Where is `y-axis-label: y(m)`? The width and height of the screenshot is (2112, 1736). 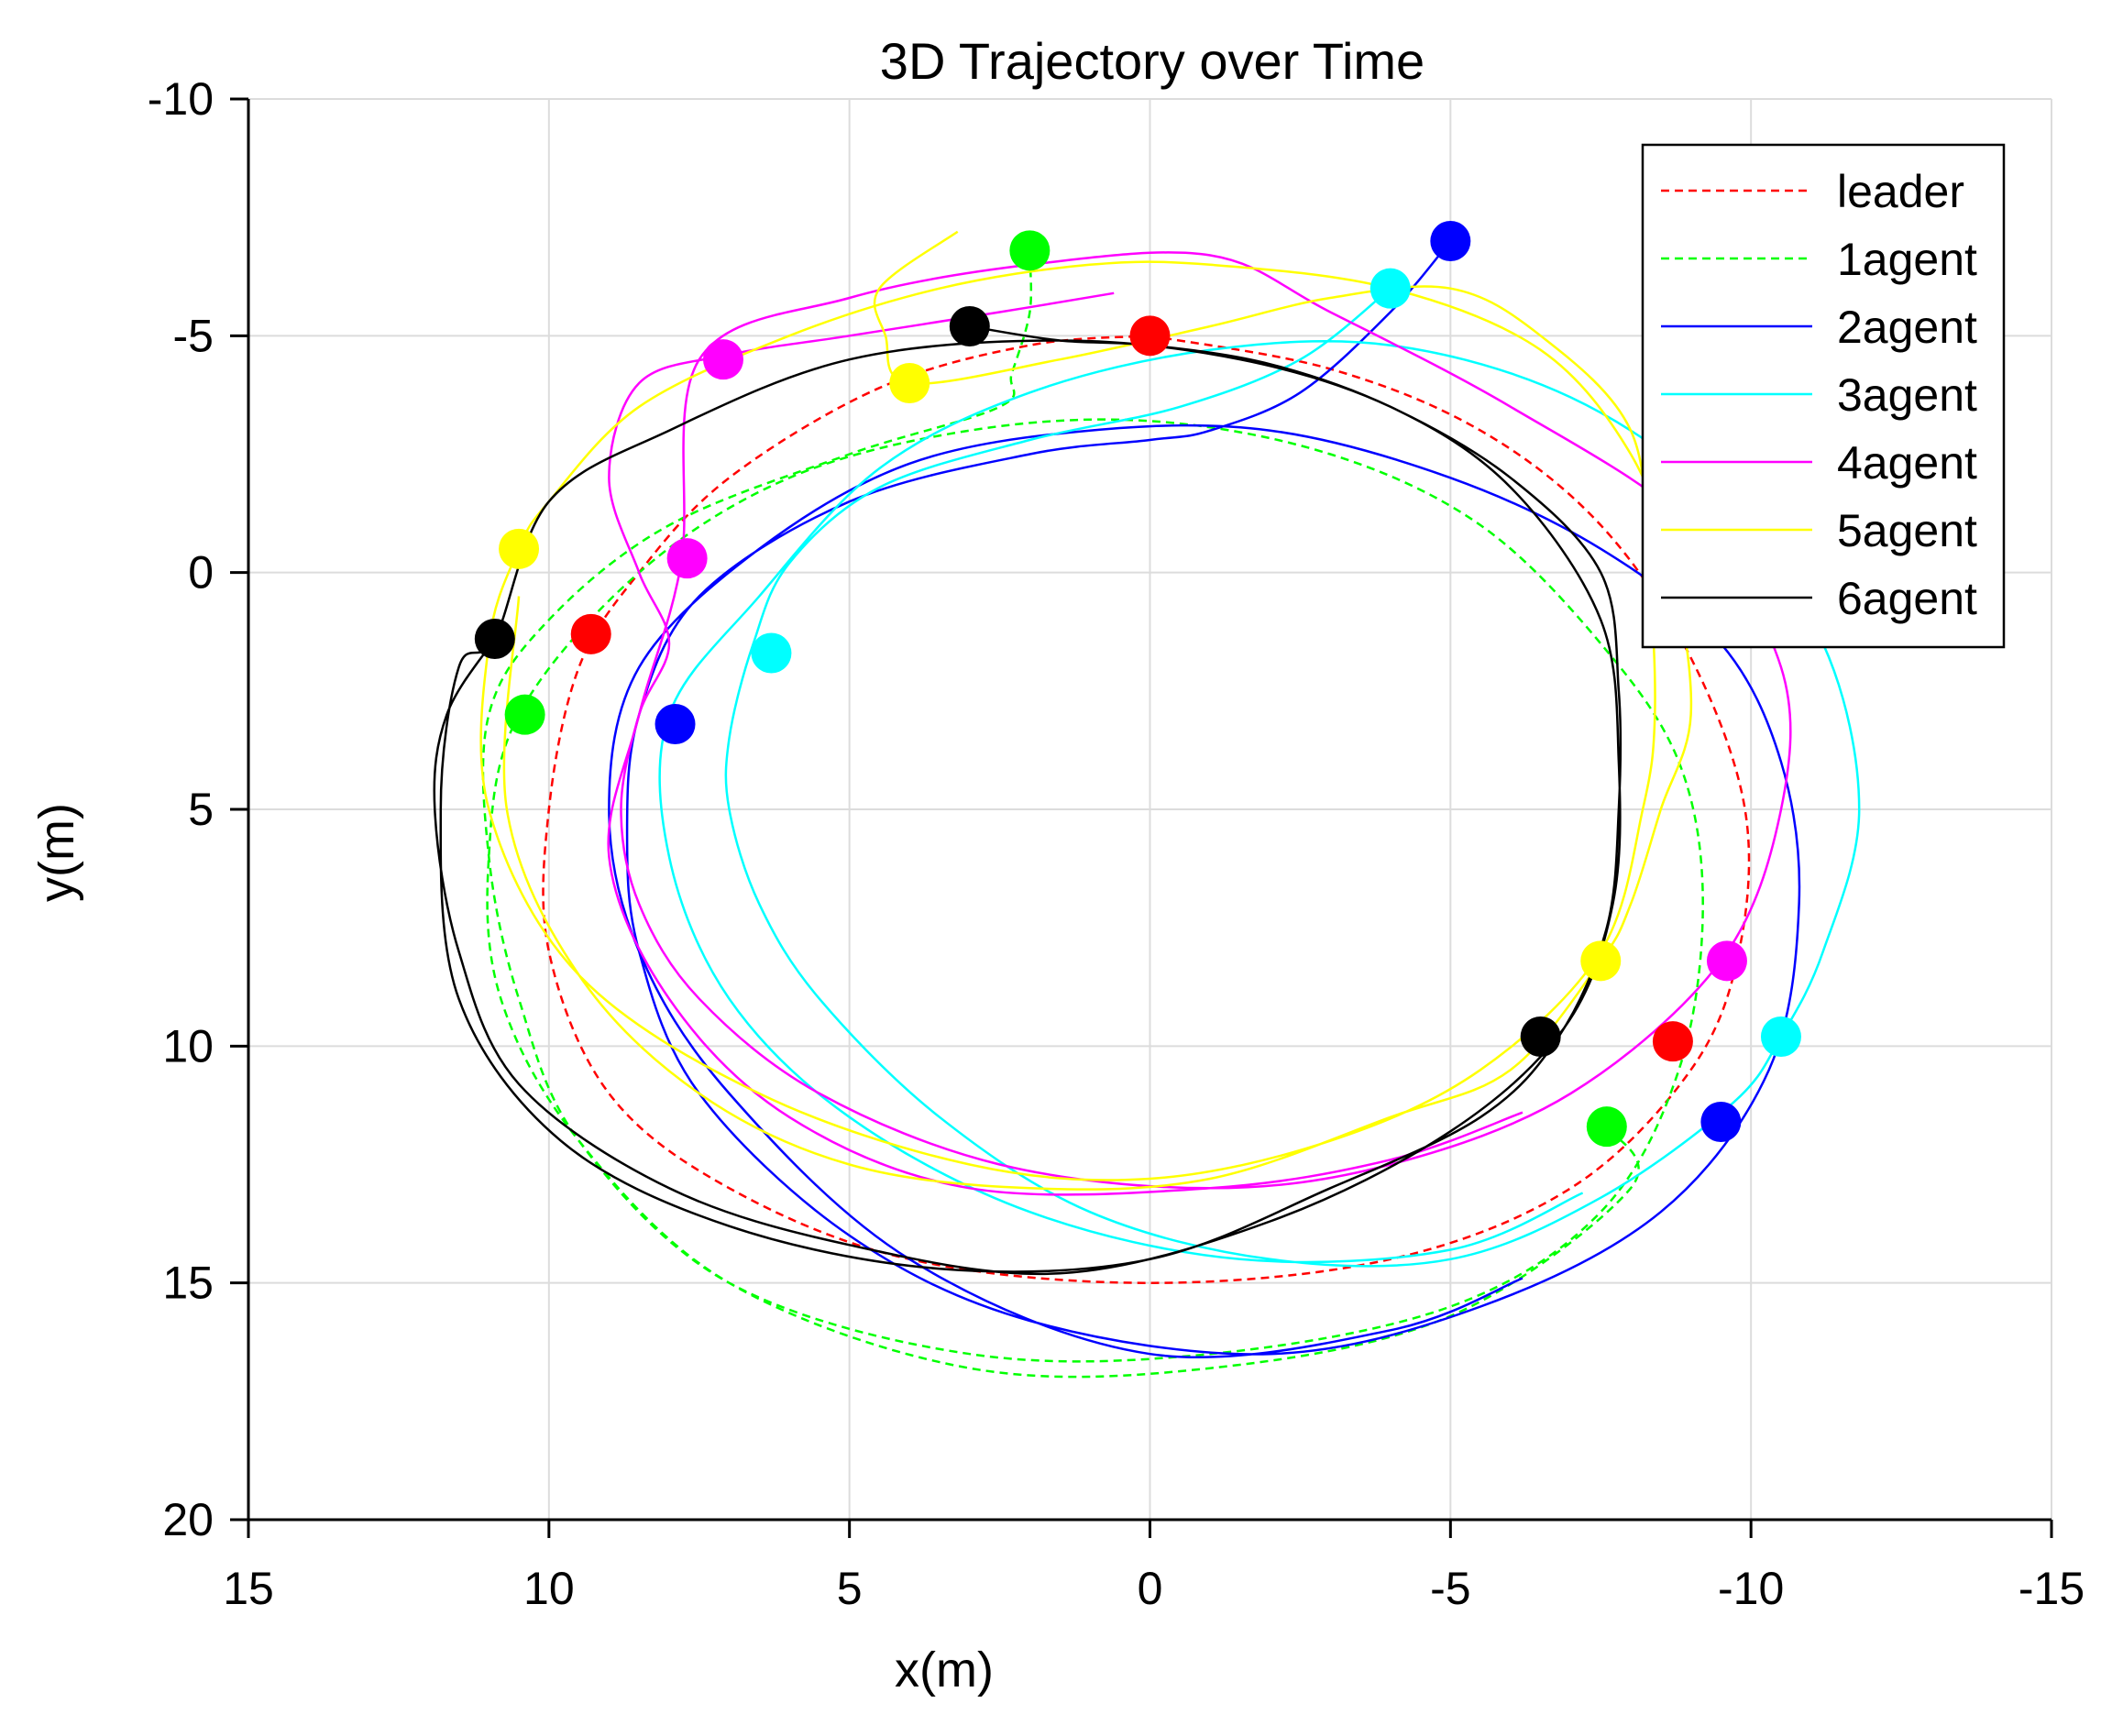 y-axis-label: y(m) is located at coordinates (56, 853).